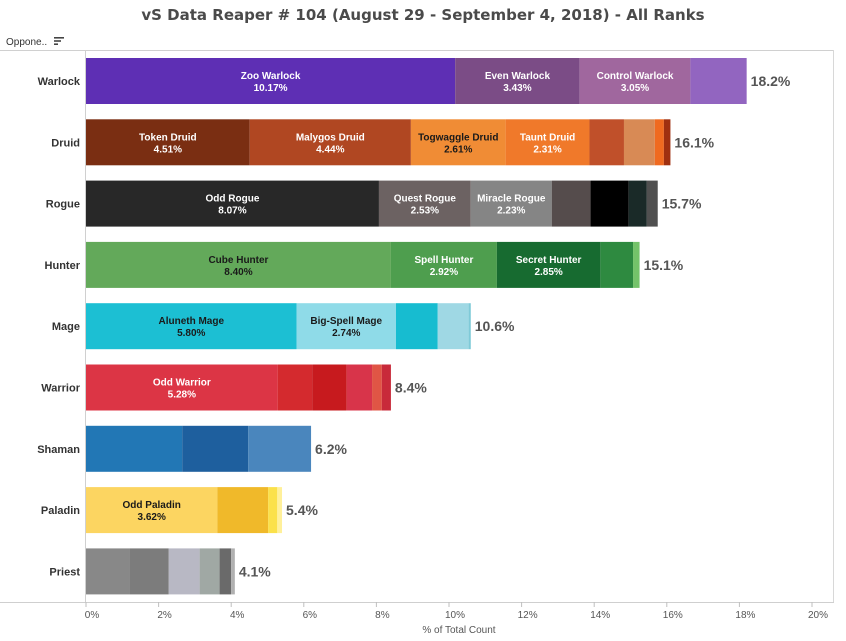  What do you see at coordinates (771, 81) in the screenshot?
I see `total-value-label: 18.2%` at bounding box center [771, 81].